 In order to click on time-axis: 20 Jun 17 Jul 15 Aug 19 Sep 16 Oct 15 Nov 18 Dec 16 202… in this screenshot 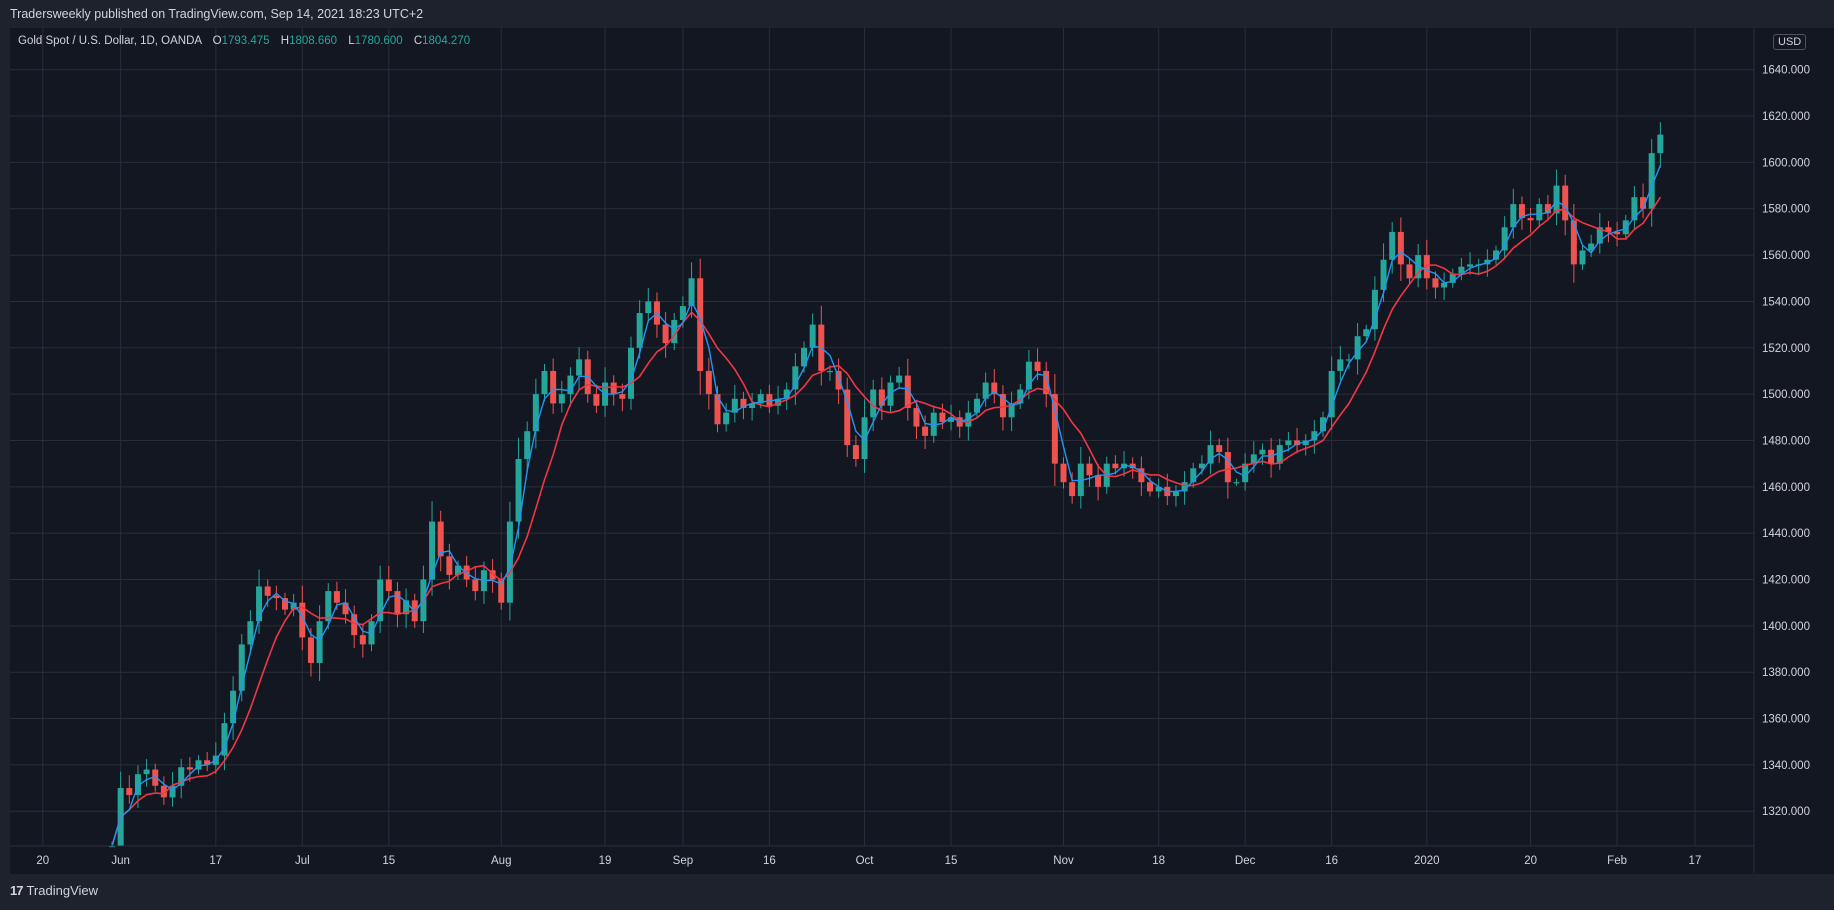, I will do `click(868, 861)`.